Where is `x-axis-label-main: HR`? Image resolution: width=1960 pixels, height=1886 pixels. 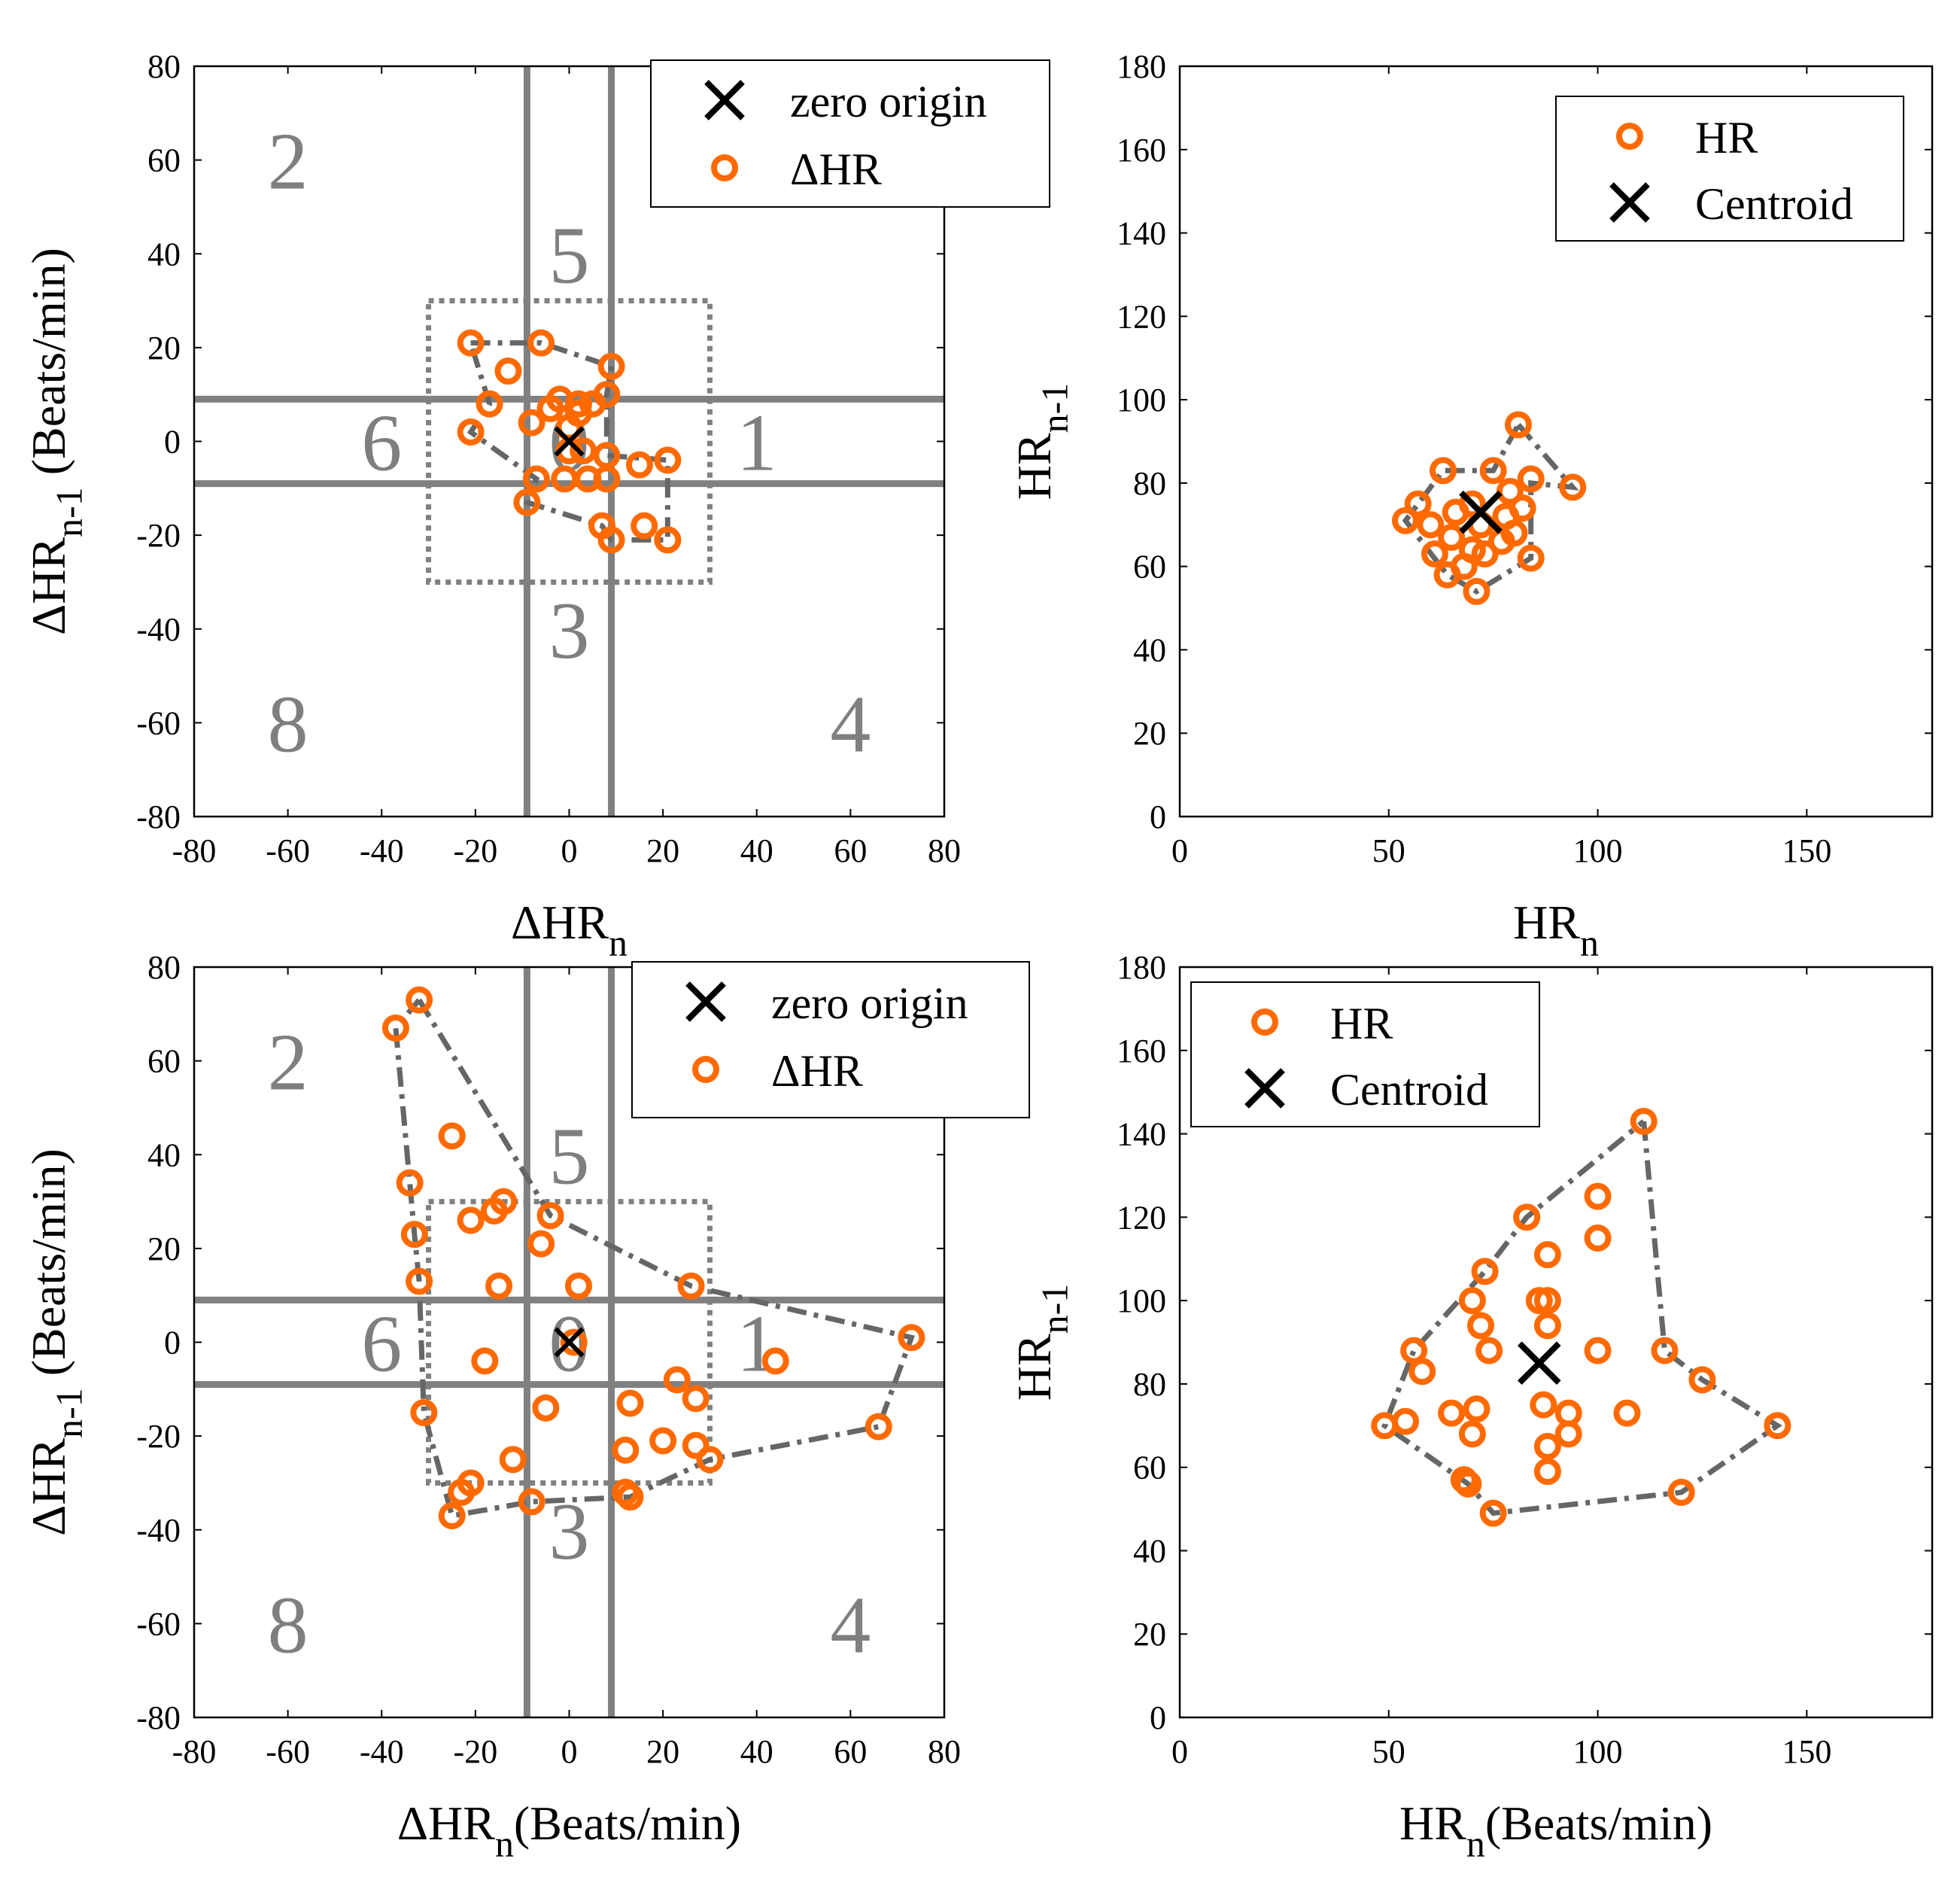 x-axis-label-main: HR is located at coordinates (1432, 1823).